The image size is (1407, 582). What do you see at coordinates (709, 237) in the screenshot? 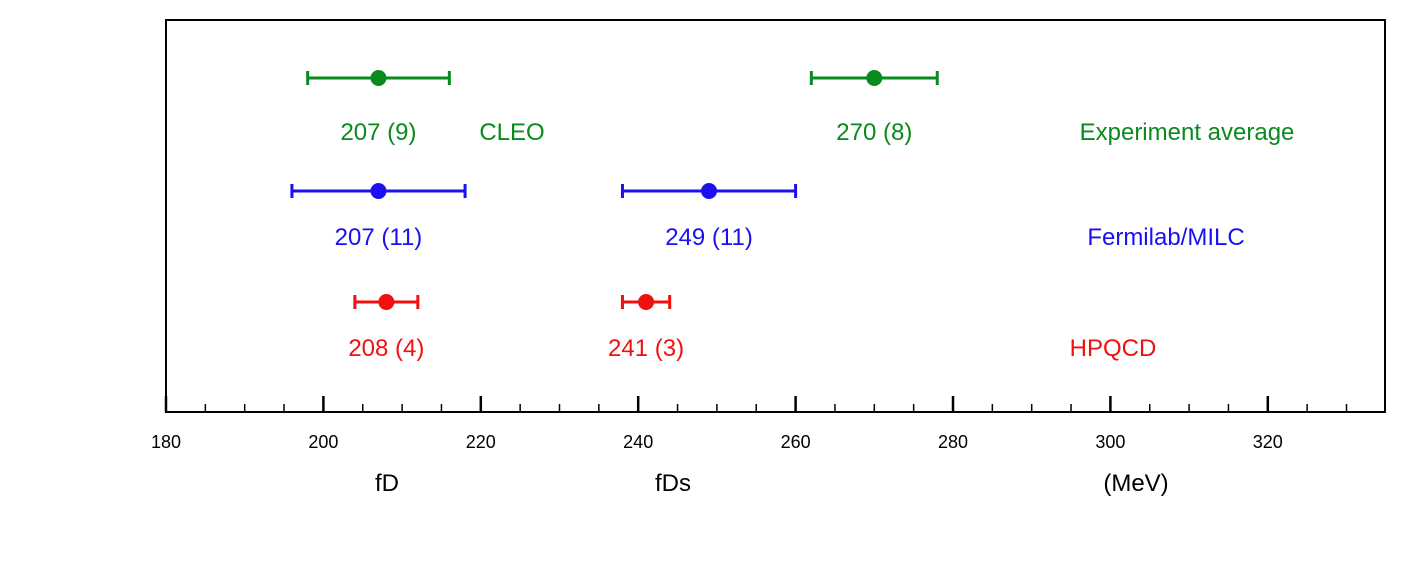
I see `value-label: 249 (11)` at bounding box center [709, 237].